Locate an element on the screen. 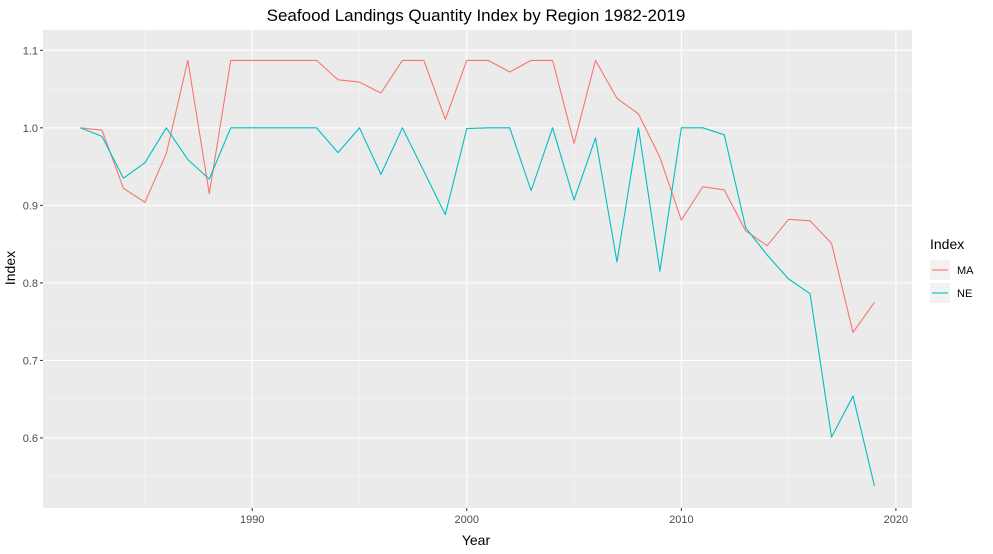 The image size is (993, 554). x-axis-title: Year is located at coordinates (476, 540).